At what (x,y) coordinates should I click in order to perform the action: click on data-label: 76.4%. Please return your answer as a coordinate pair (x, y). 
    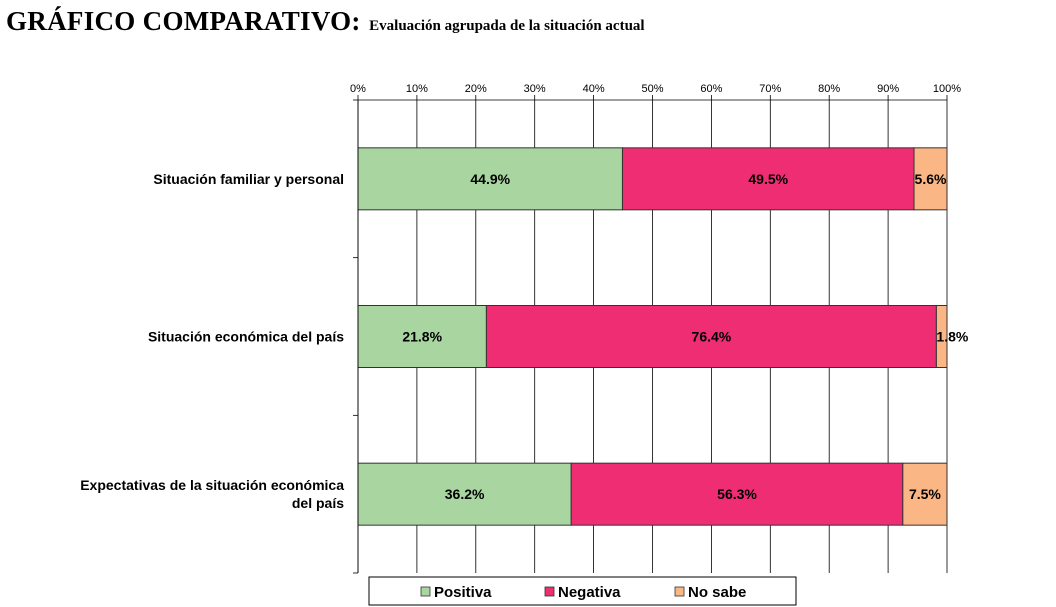
    Looking at the image, I should click on (712, 337).